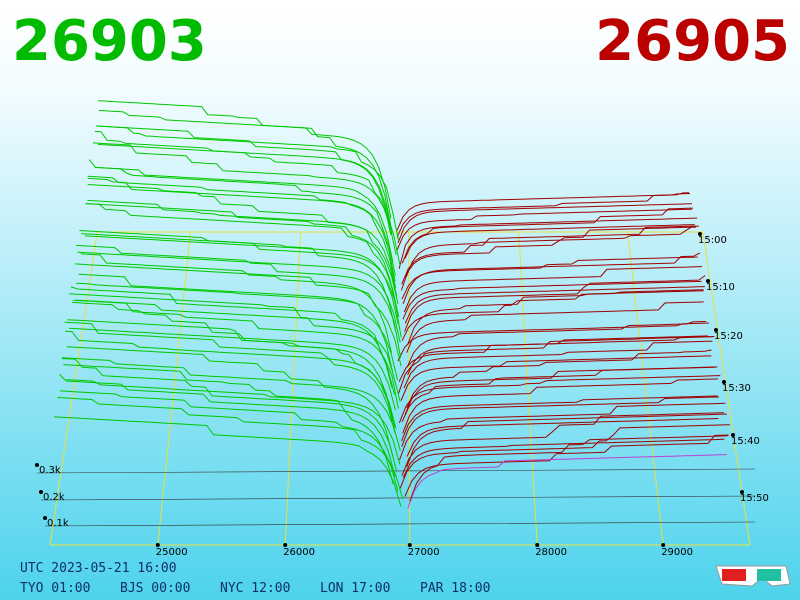 The height and width of the screenshot is (600, 800). What do you see at coordinates (255, 588) in the screenshot?
I see `timezone-clock: NYC 12:00` at bounding box center [255, 588].